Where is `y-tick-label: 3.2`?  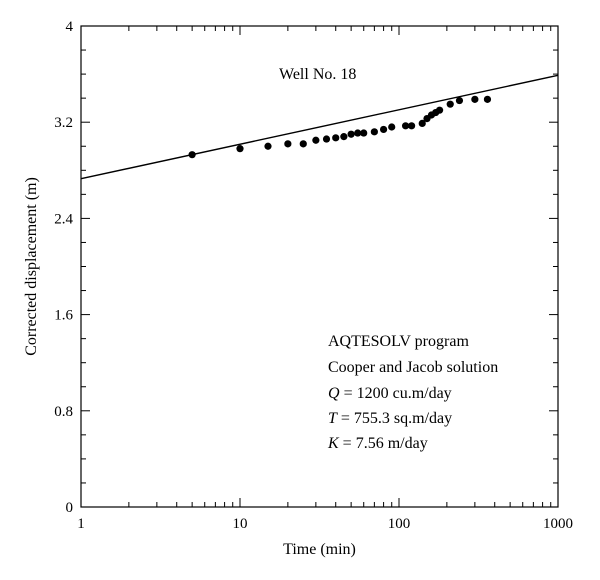 y-tick-label: 3.2 is located at coordinates (63, 123).